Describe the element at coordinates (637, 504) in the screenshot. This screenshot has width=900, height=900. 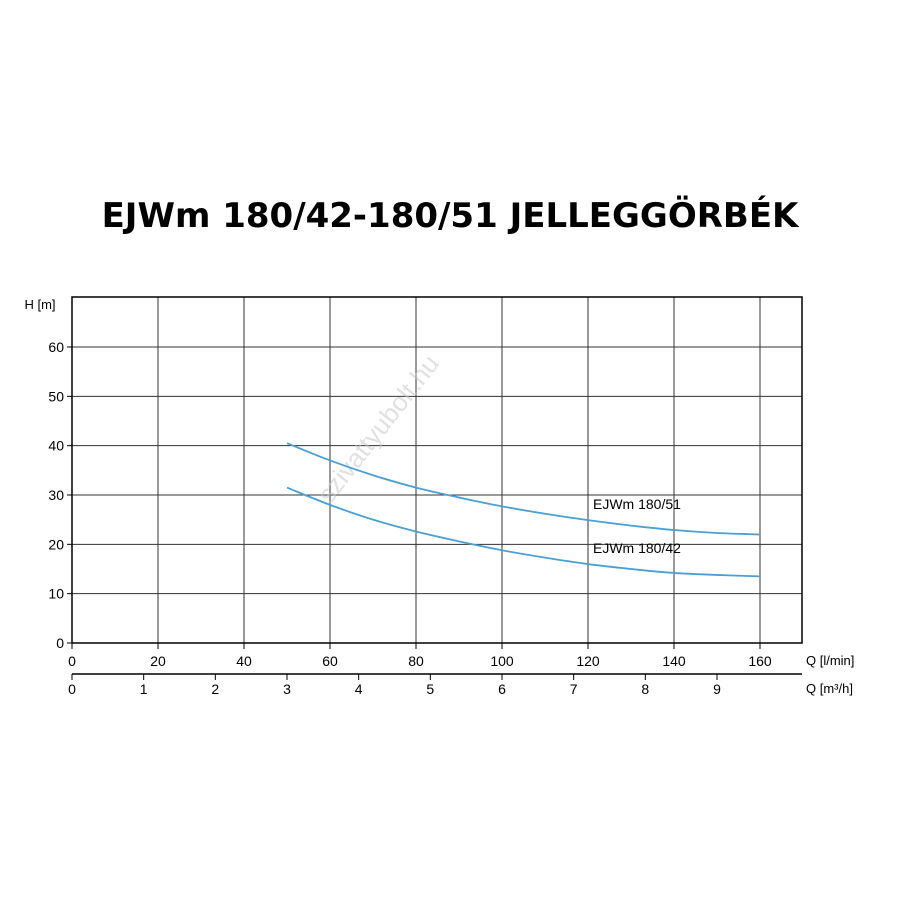
I see `series-label: EJWm 180/51` at that location.